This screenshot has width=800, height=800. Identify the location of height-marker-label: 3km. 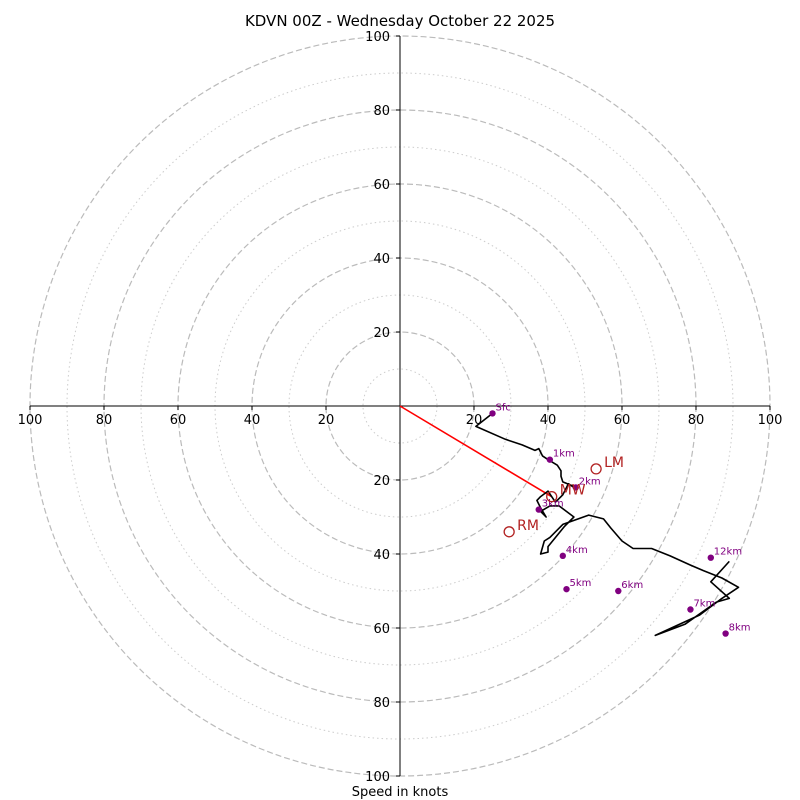
(553, 504).